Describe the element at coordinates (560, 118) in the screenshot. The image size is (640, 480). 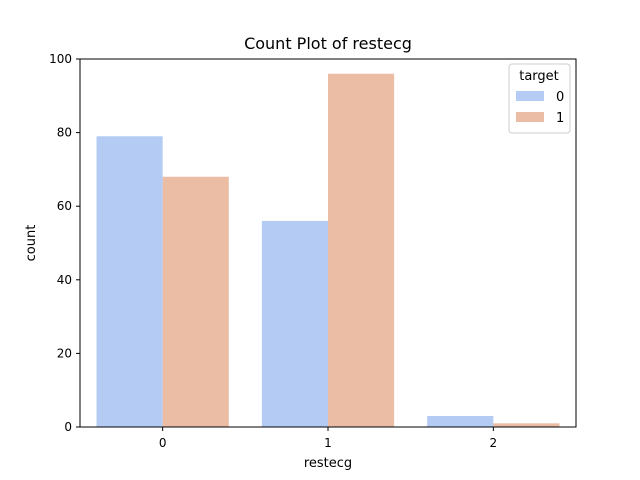
I see `legend-label-1: 1` at that location.